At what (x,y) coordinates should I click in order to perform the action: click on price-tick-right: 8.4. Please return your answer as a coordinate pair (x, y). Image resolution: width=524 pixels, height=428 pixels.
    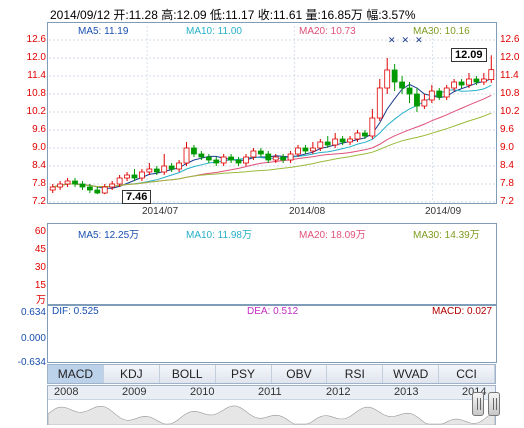
    Looking at the image, I should click on (507, 165).